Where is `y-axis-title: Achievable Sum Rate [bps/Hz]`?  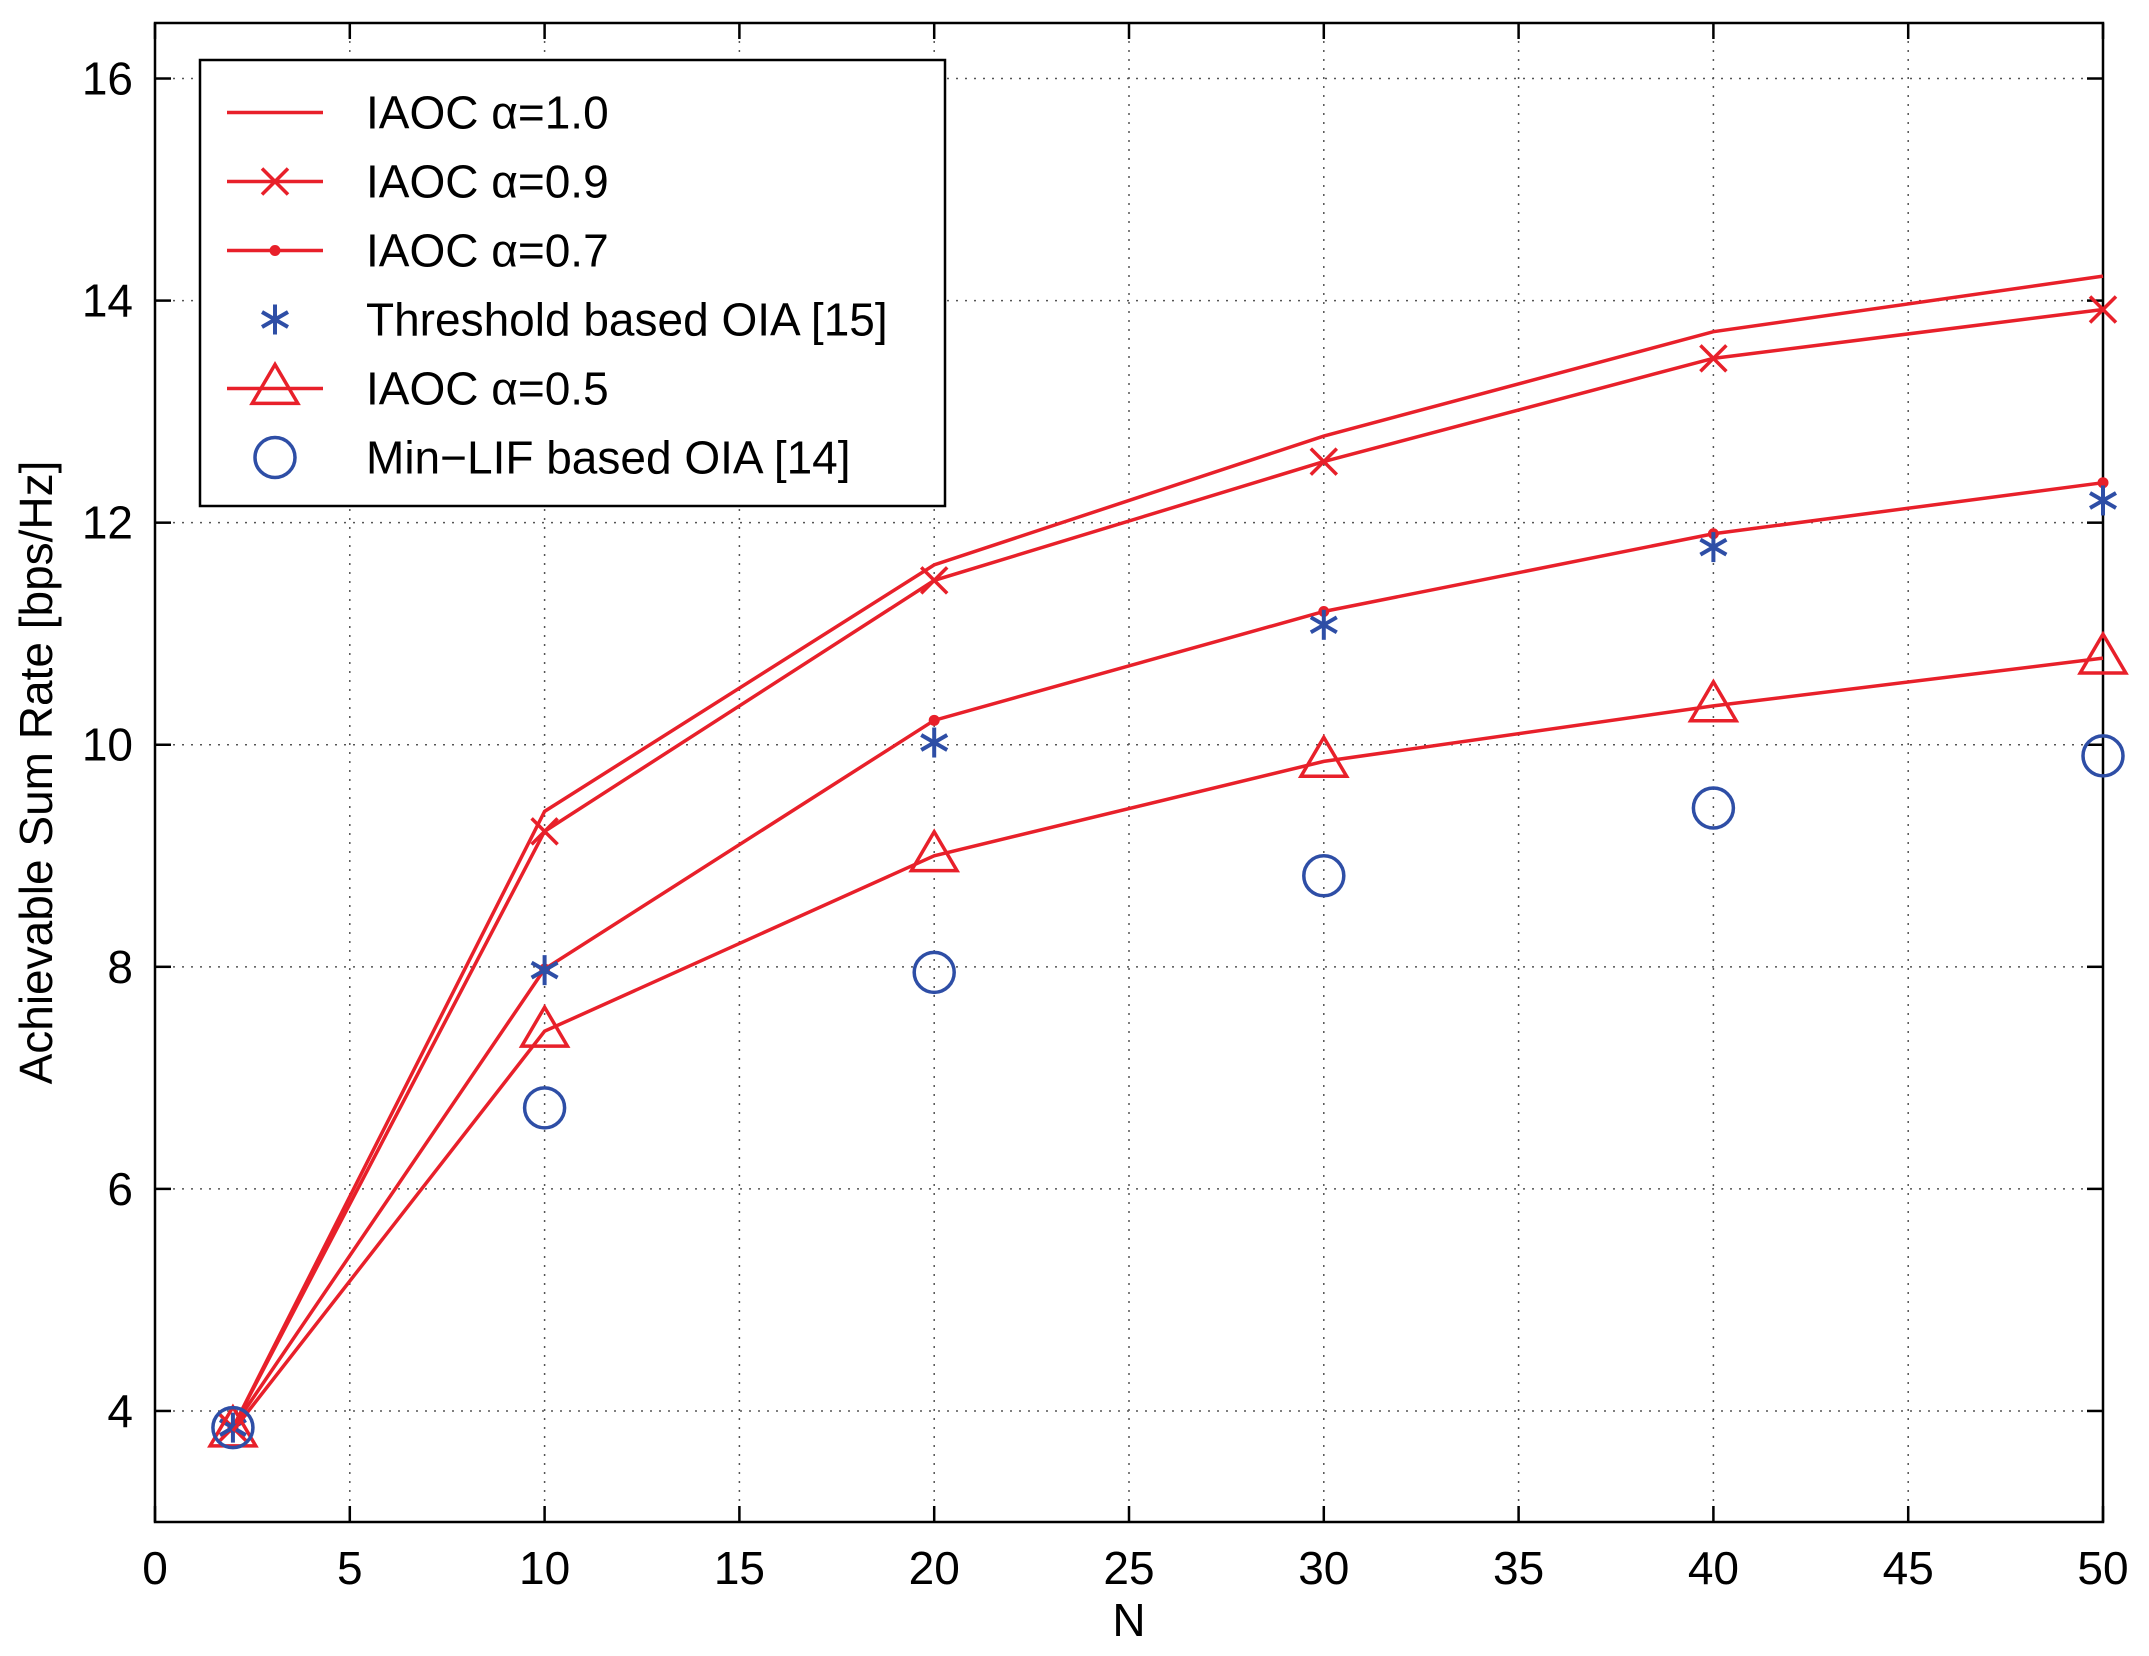 y-axis-title: Achievable Sum Rate [bps/Hz] is located at coordinates (36, 773).